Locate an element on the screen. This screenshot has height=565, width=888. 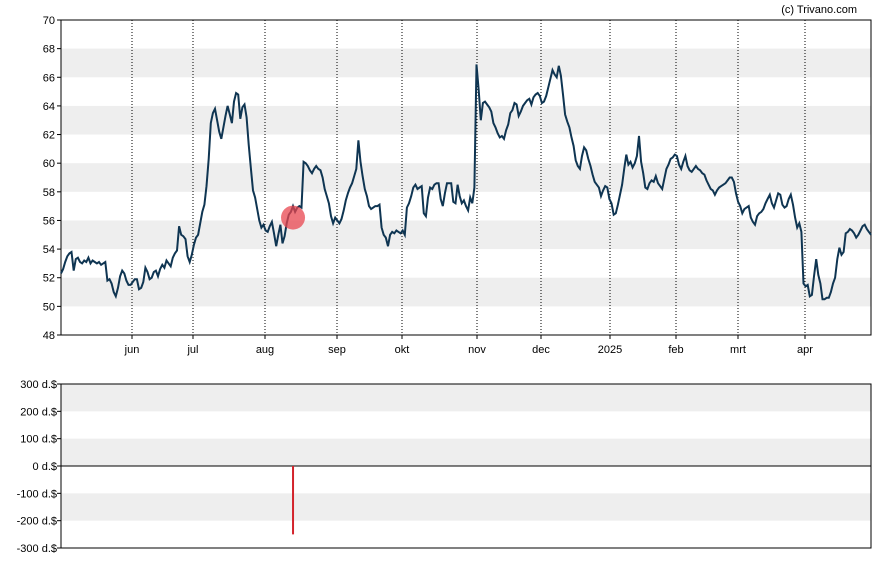
price-y-tick-label: 54 is located at coordinates (49, 250).